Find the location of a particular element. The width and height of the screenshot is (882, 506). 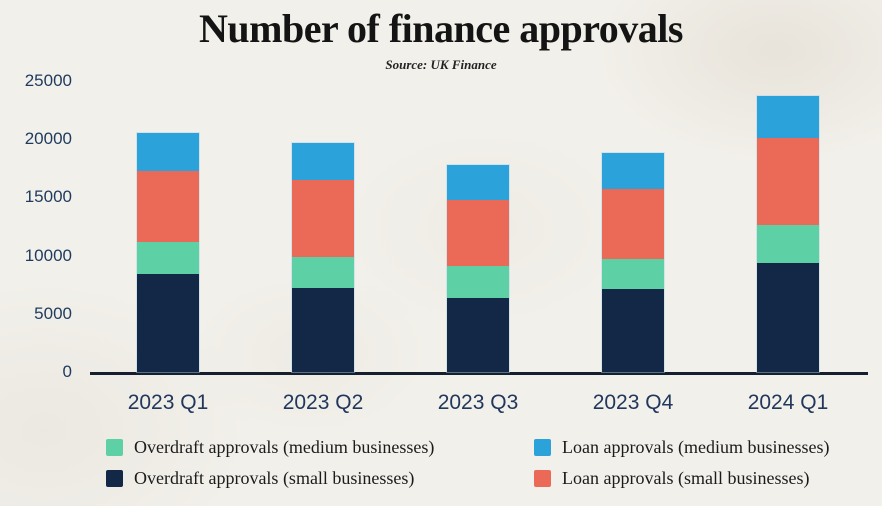

bar-2023-q3 is located at coordinates (478, 268).